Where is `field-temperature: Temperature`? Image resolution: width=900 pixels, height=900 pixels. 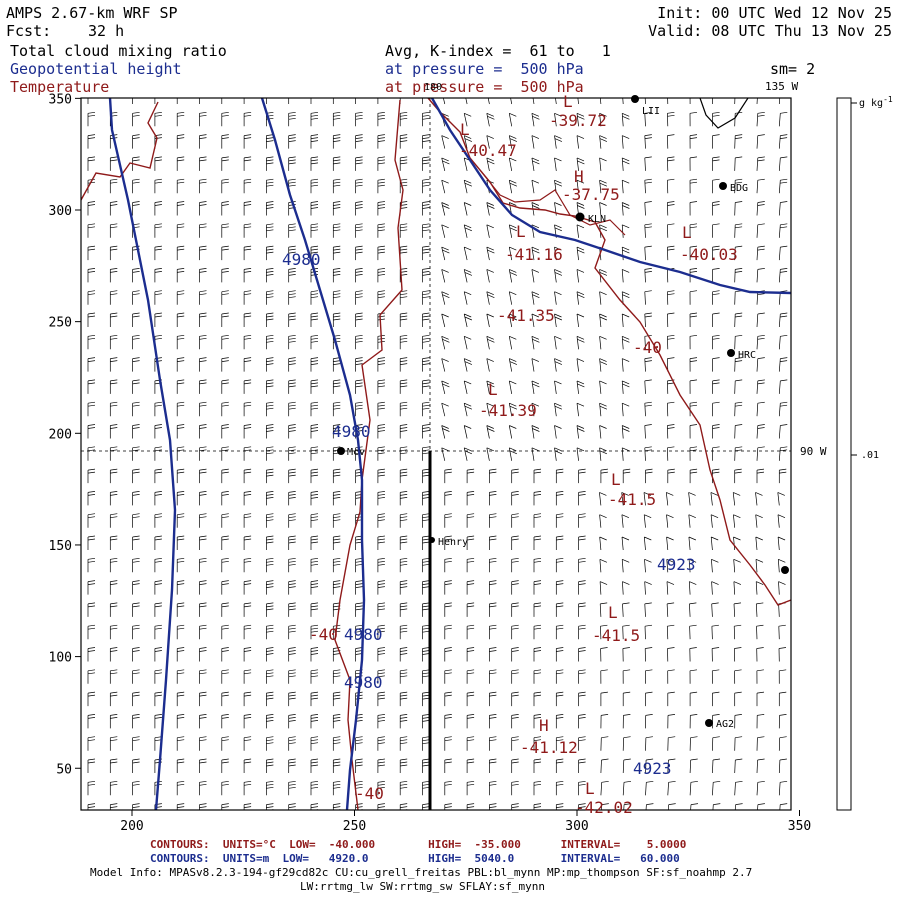
field-temperature: Temperature is located at coordinates (60, 87).